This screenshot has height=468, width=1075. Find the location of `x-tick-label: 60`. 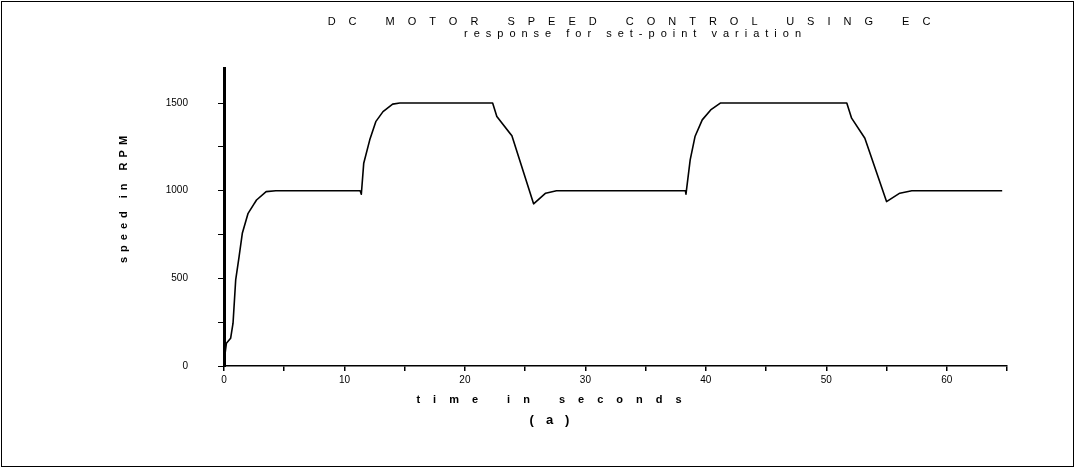

x-tick-label: 60 is located at coordinates (947, 379).